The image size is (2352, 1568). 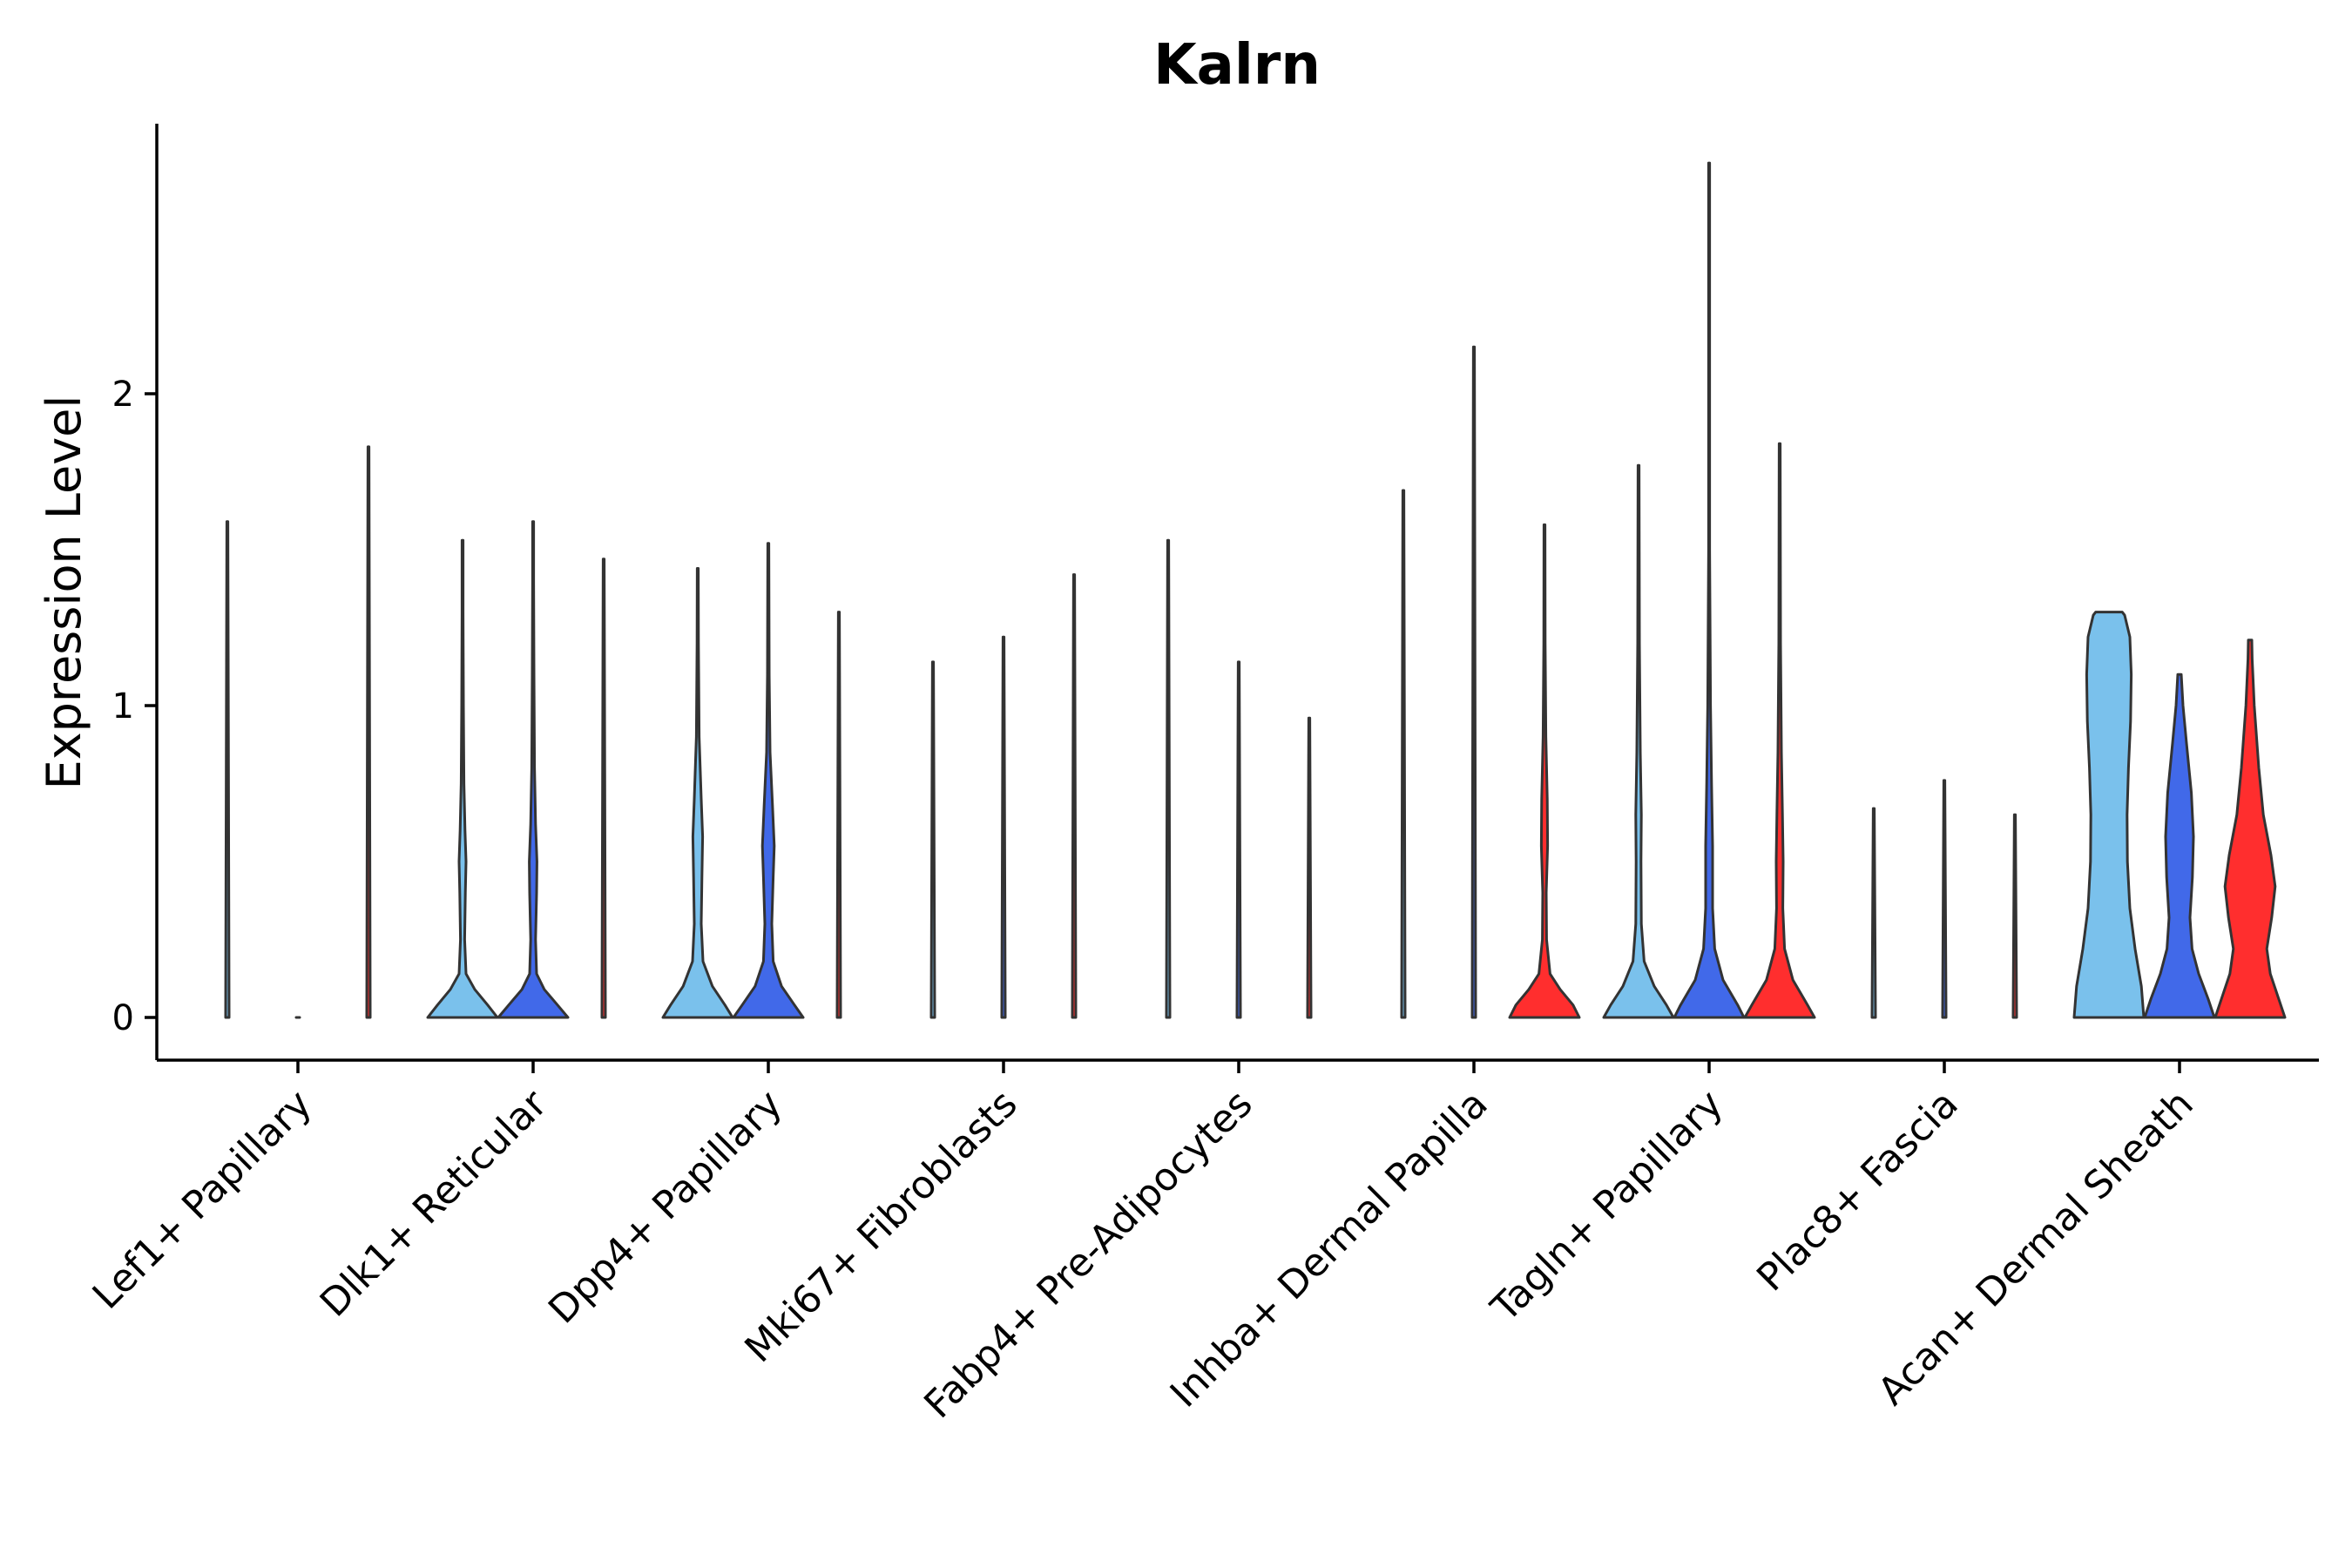 I want to click on y-tick-label: 2, so click(x=123, y=395).